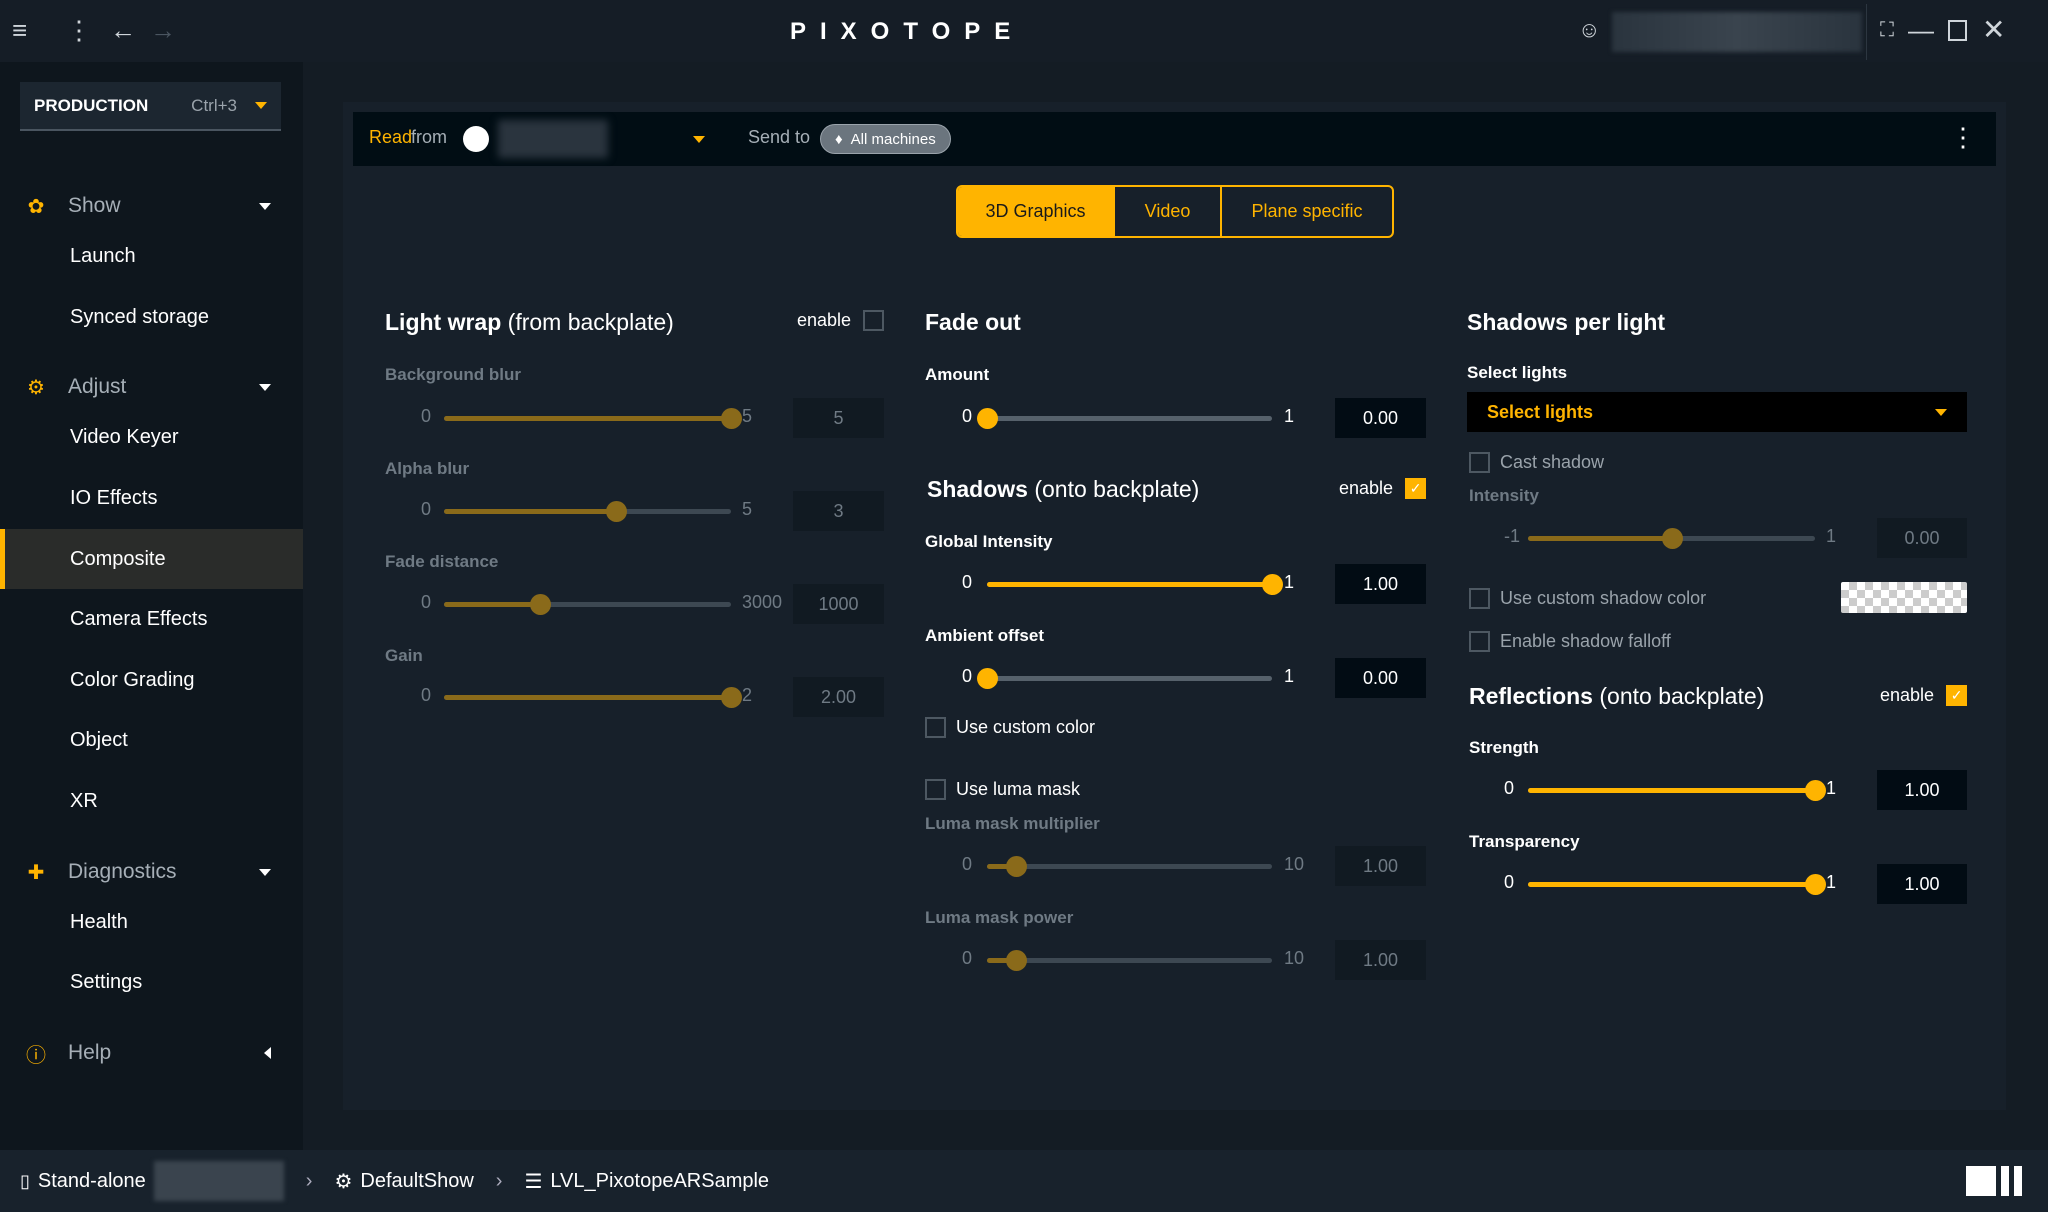 This screenshot has height=1212, width=2048. Describe the element at coordinates (1036, 211) in the screenshot. I see `tab-3d-graphics: 3D Graphics` at that location.